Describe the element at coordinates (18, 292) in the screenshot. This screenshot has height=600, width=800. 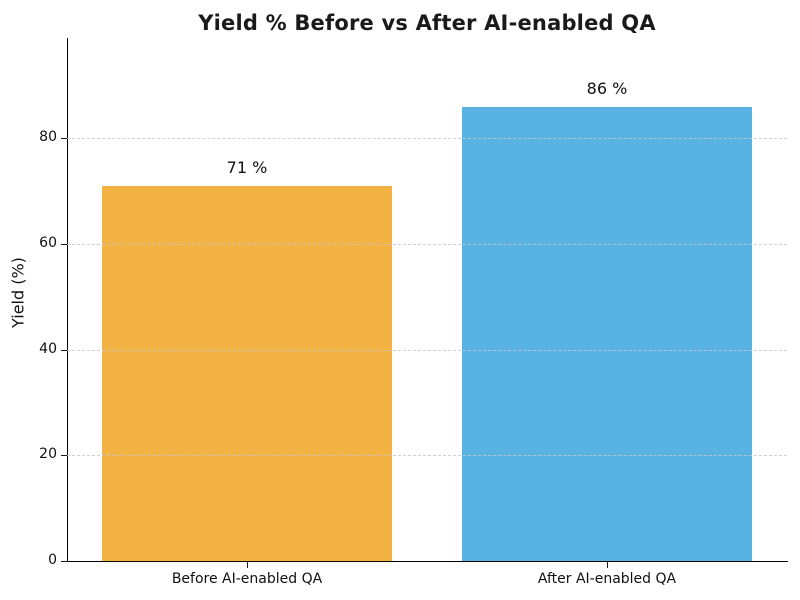
I see `y-axis-label: Yield (%)` at that location.